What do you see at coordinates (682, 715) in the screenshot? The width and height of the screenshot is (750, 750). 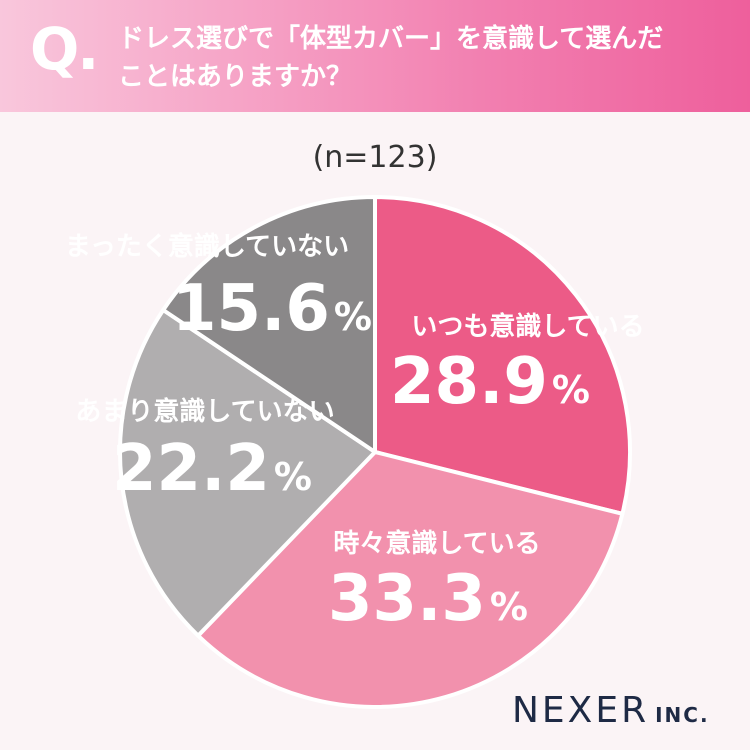 I see `logo-suffix: INC.` at bounding box center [682, 715].